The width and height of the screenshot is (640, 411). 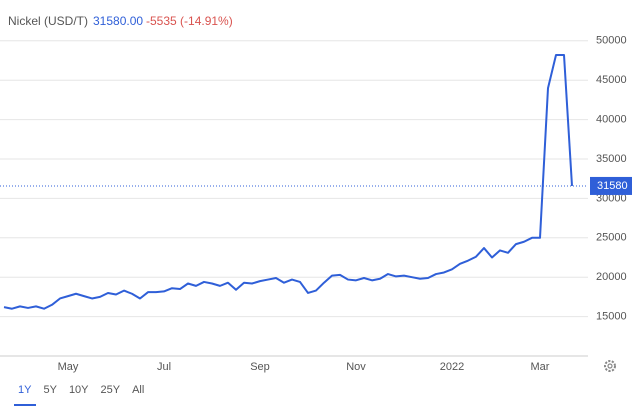 What do you see at coordinates (452, 367) in the screenshot?
I see `x-tick-label: 2022` at bounding box center [452, 367].